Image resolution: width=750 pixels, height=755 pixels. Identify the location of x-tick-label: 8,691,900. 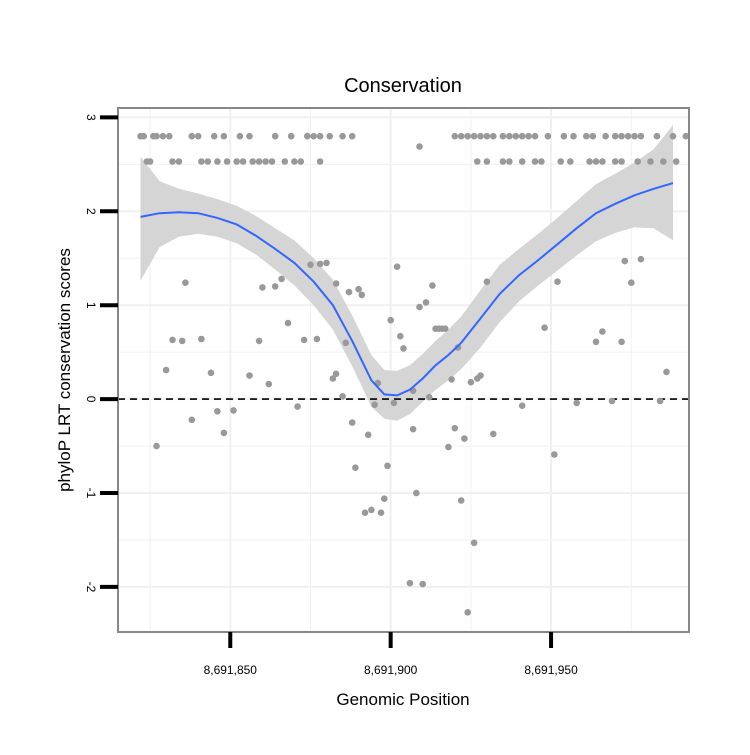
(391, 670).